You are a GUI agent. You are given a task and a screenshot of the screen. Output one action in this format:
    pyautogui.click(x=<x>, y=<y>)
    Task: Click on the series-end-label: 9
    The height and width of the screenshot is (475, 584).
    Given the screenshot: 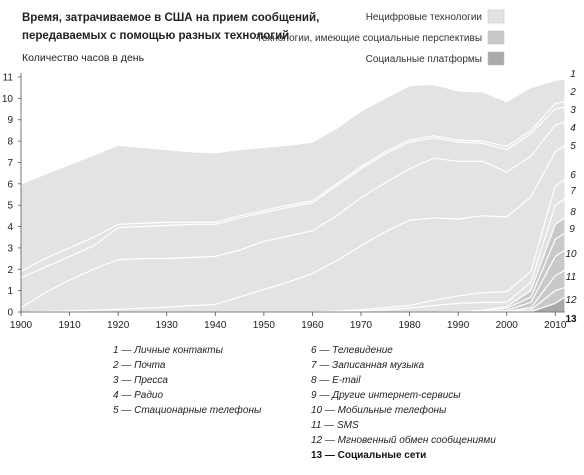 What is the action you would take?
    pyautogui.click(x=572, y=229)
    